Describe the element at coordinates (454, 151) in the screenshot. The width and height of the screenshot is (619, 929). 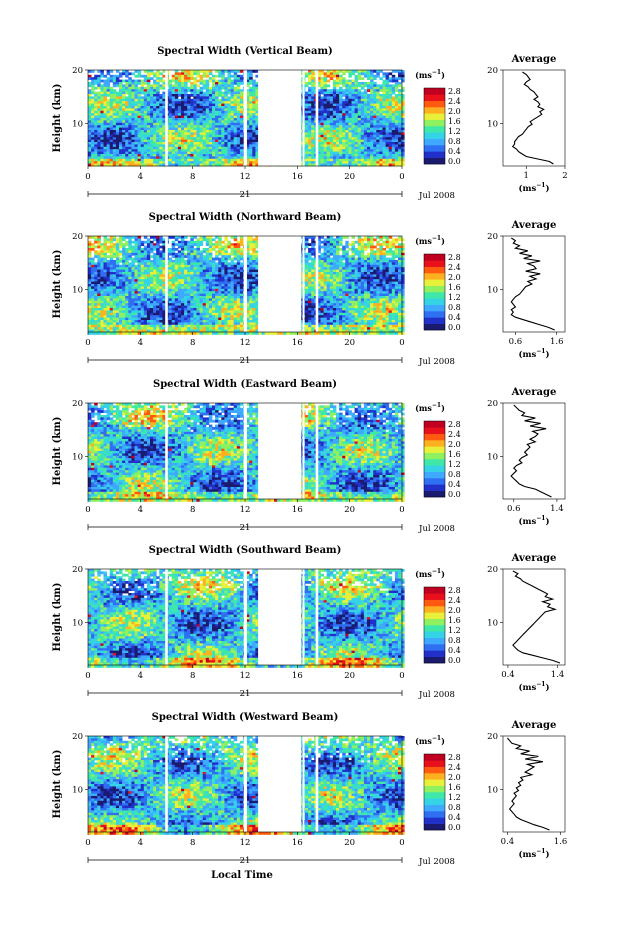
I see `colorbar-tick-label: 0.4` at that location.